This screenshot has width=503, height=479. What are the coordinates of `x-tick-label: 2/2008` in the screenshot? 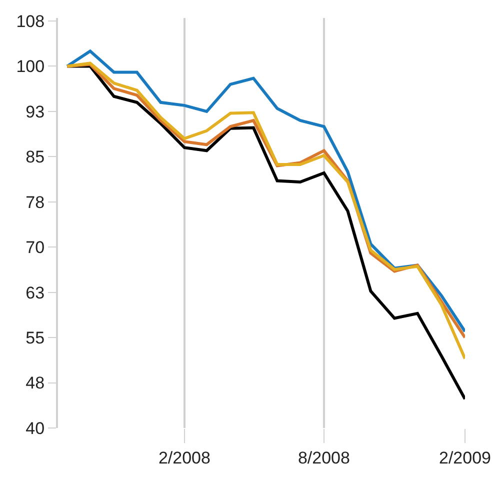 It's located at (184, 458).